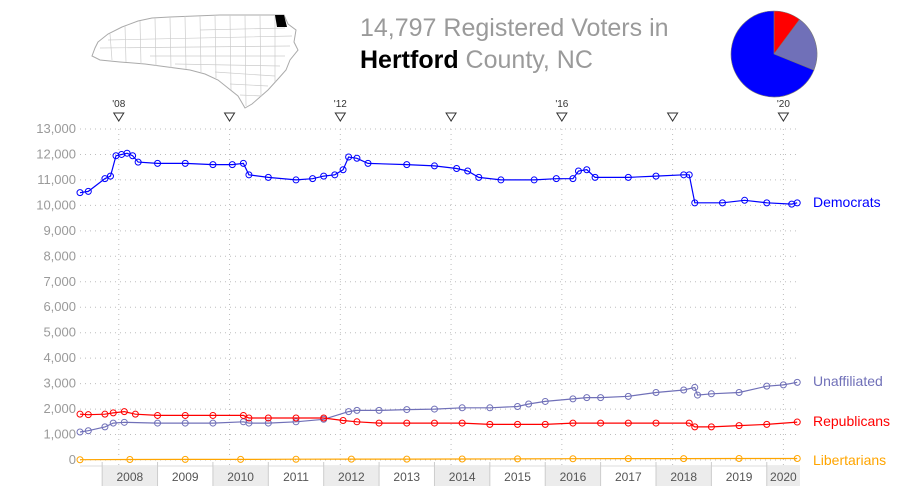  I want to click on x-tick-label: 2013, so click(406, 477).